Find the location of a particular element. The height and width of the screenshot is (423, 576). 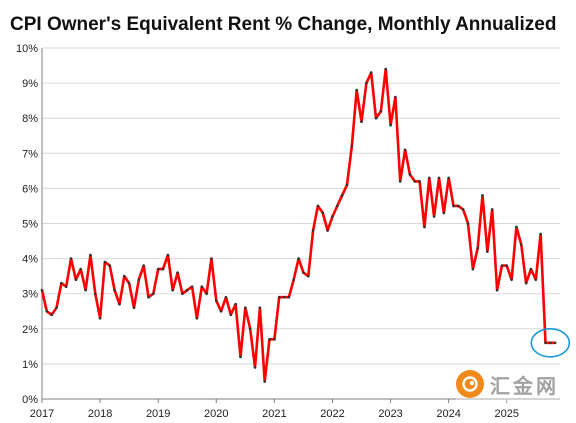

x-tick-label: 2021 is located at coordinates (274, 414).